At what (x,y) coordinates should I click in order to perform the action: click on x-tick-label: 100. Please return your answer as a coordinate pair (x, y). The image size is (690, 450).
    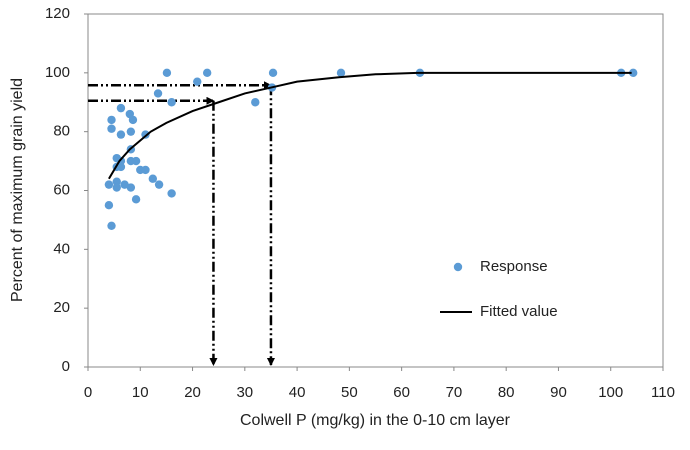
    Looking at the image, I should click on (610, 392).